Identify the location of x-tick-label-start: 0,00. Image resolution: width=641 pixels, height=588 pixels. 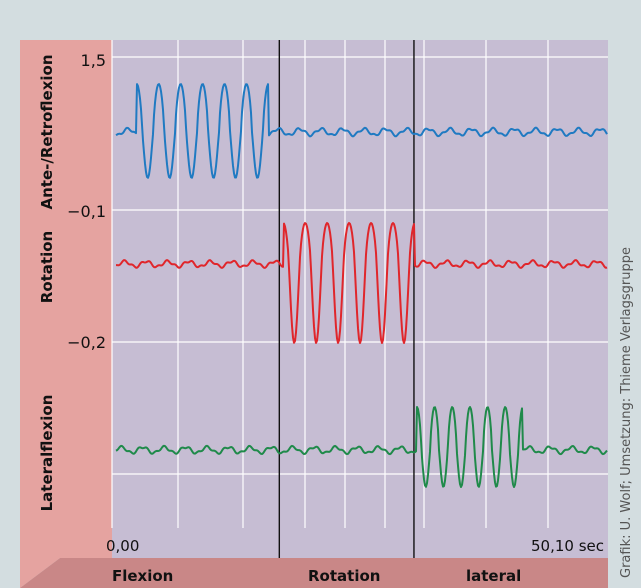
(122, 546).